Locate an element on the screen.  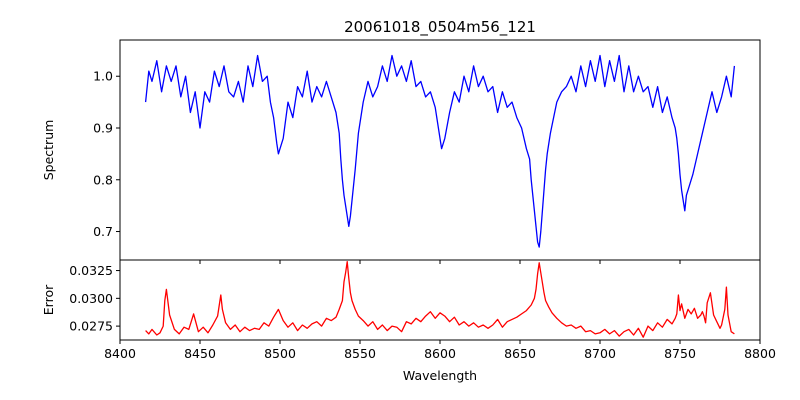
x-tick-label: 8700 is located at coordinates (600, 353).